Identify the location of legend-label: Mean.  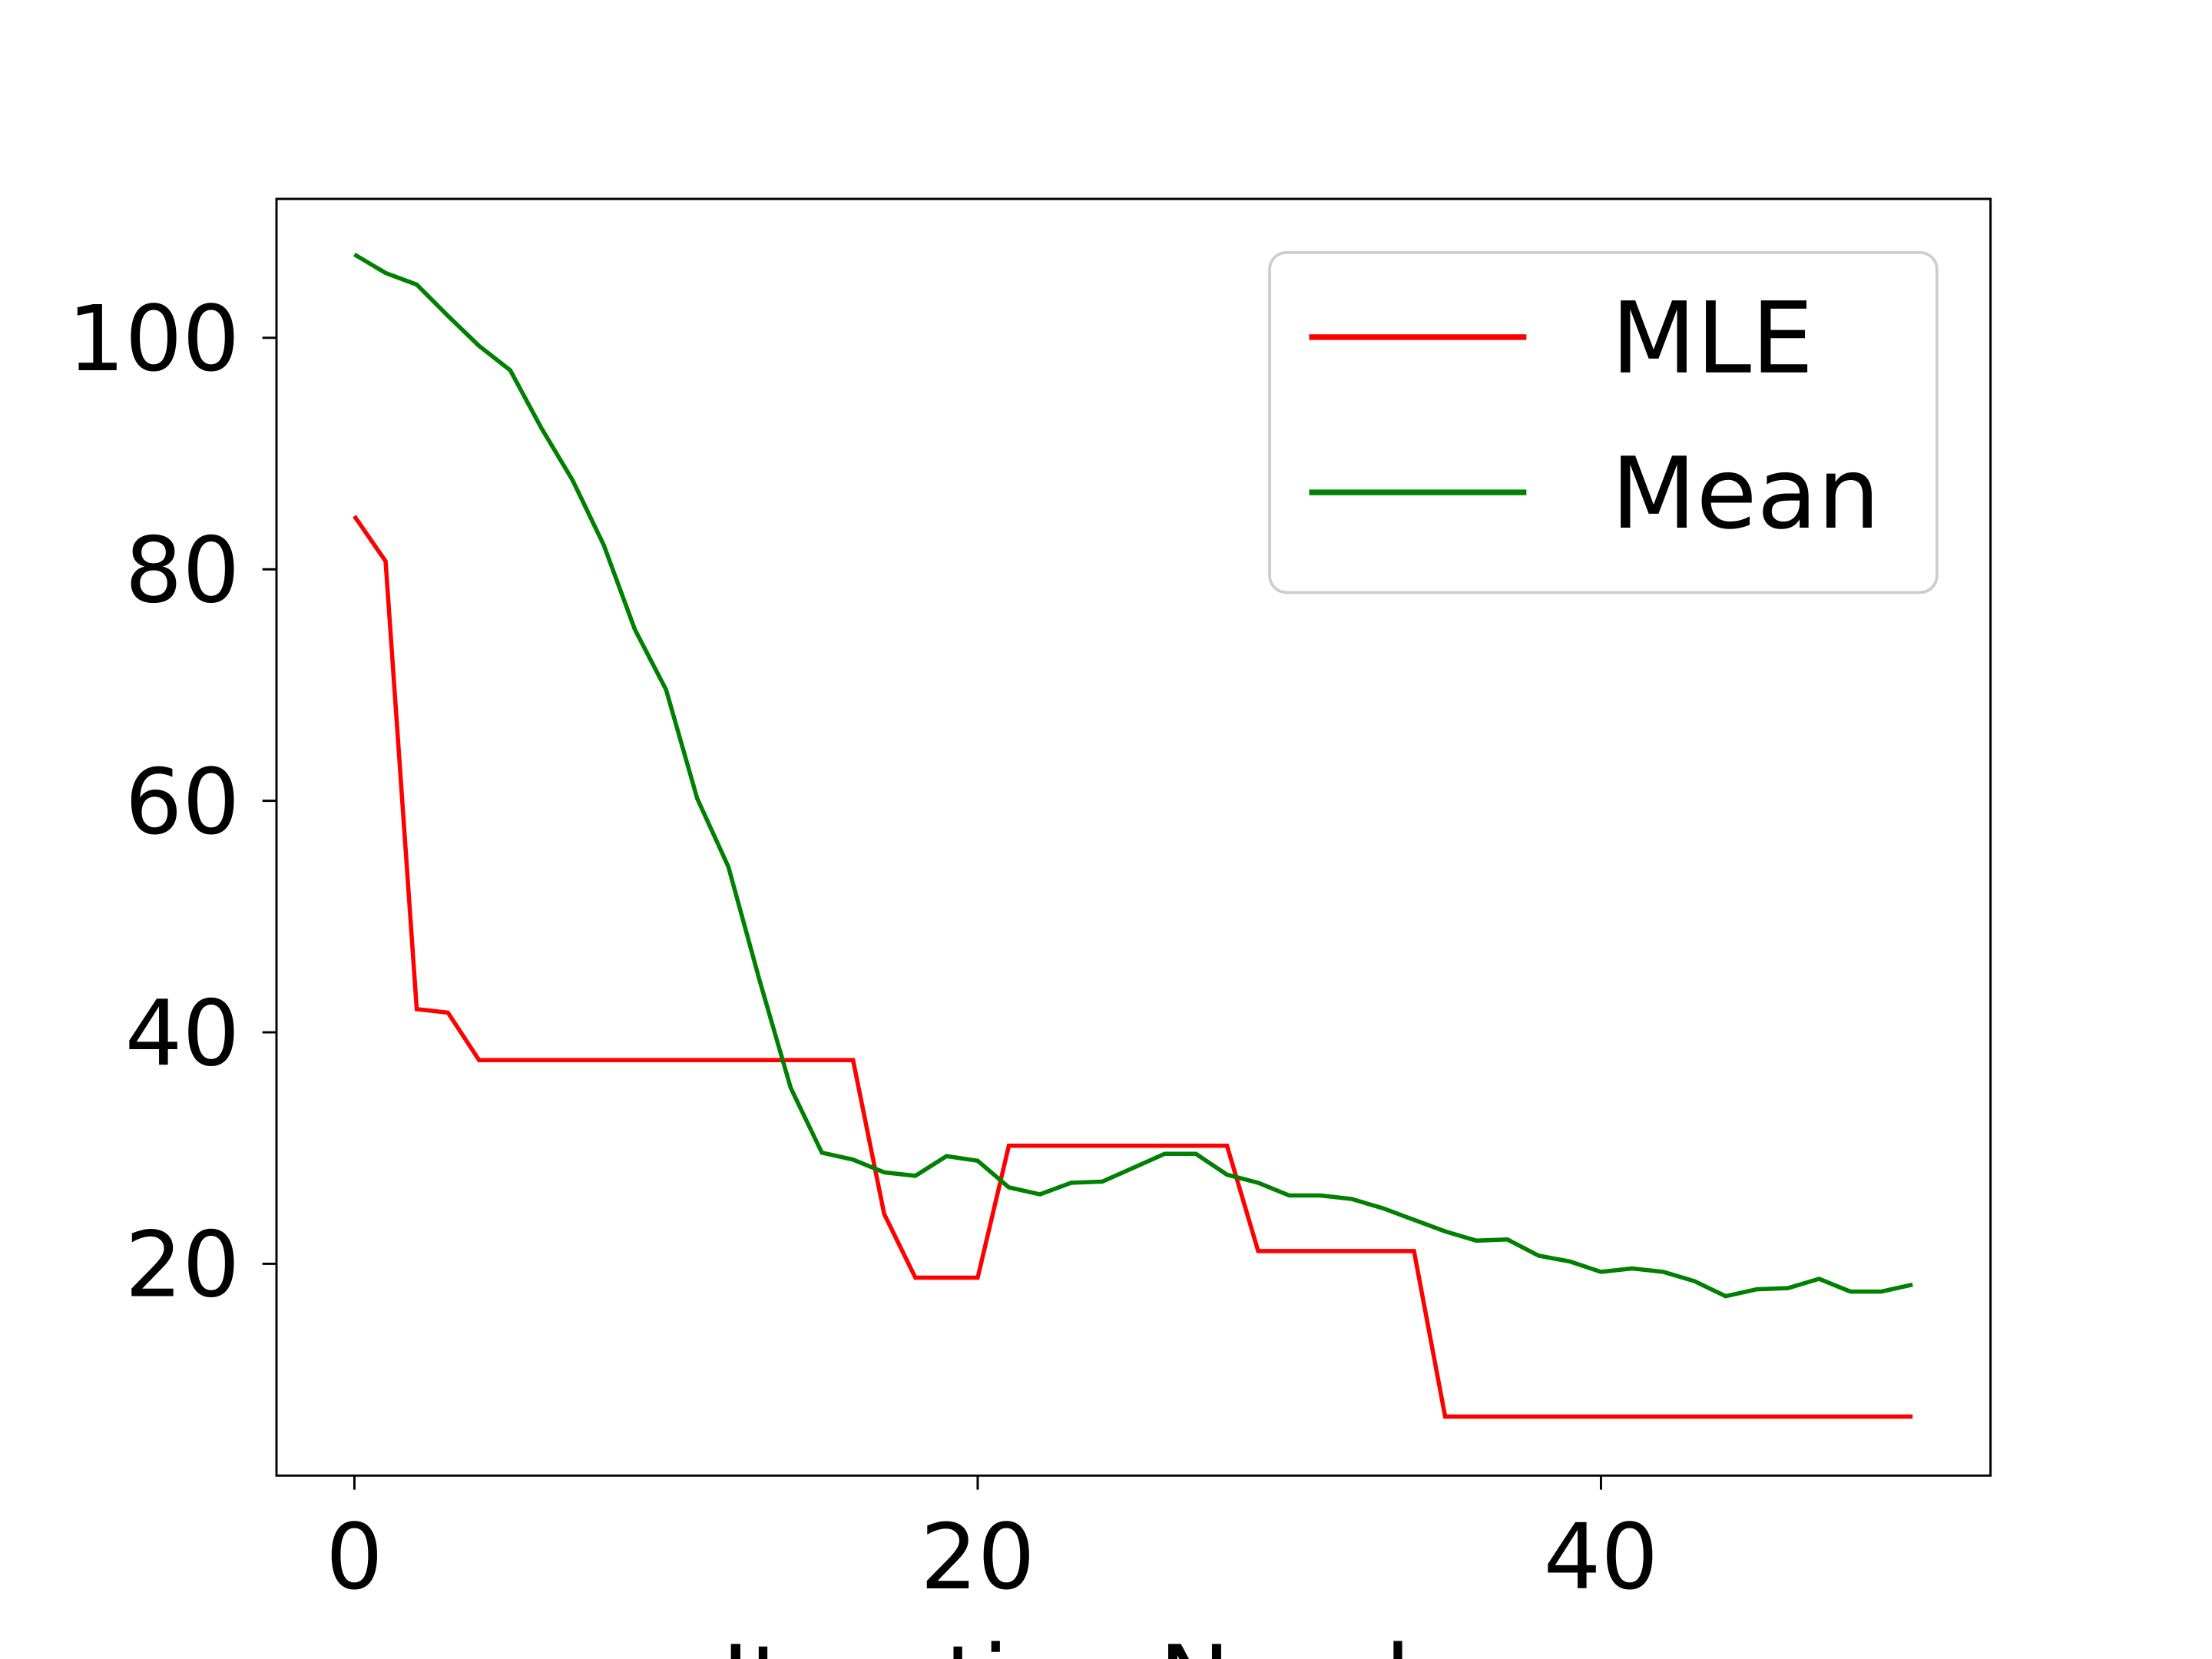
(1746, 494).